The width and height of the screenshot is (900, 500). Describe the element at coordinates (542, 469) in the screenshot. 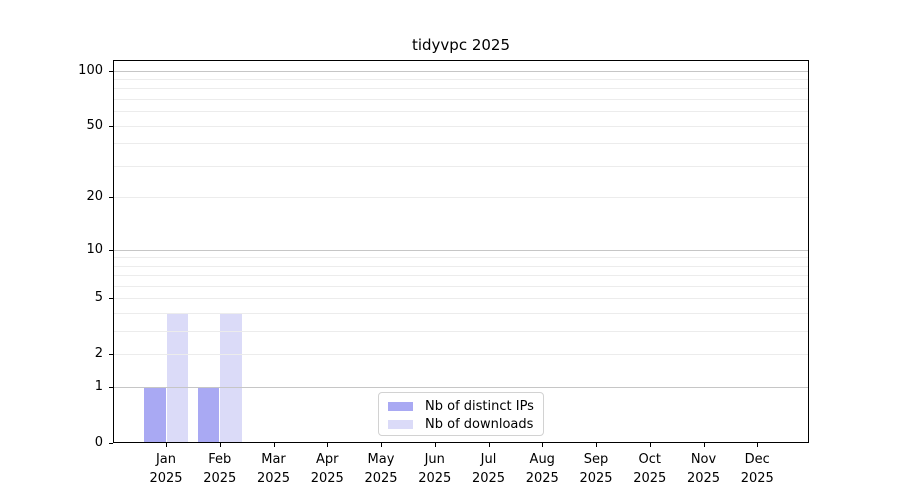

I see `x-tick-label: Aug 2025` at that location.